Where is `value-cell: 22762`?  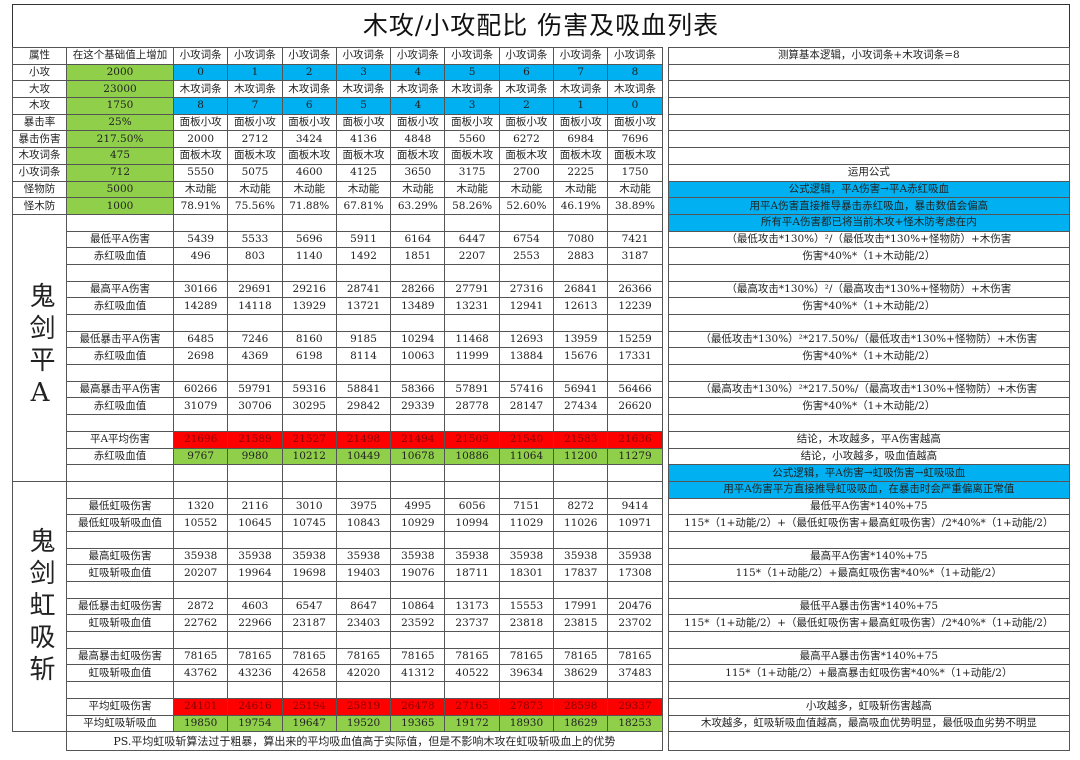
value-cell: 22762 is located at coordinates (200, 623).